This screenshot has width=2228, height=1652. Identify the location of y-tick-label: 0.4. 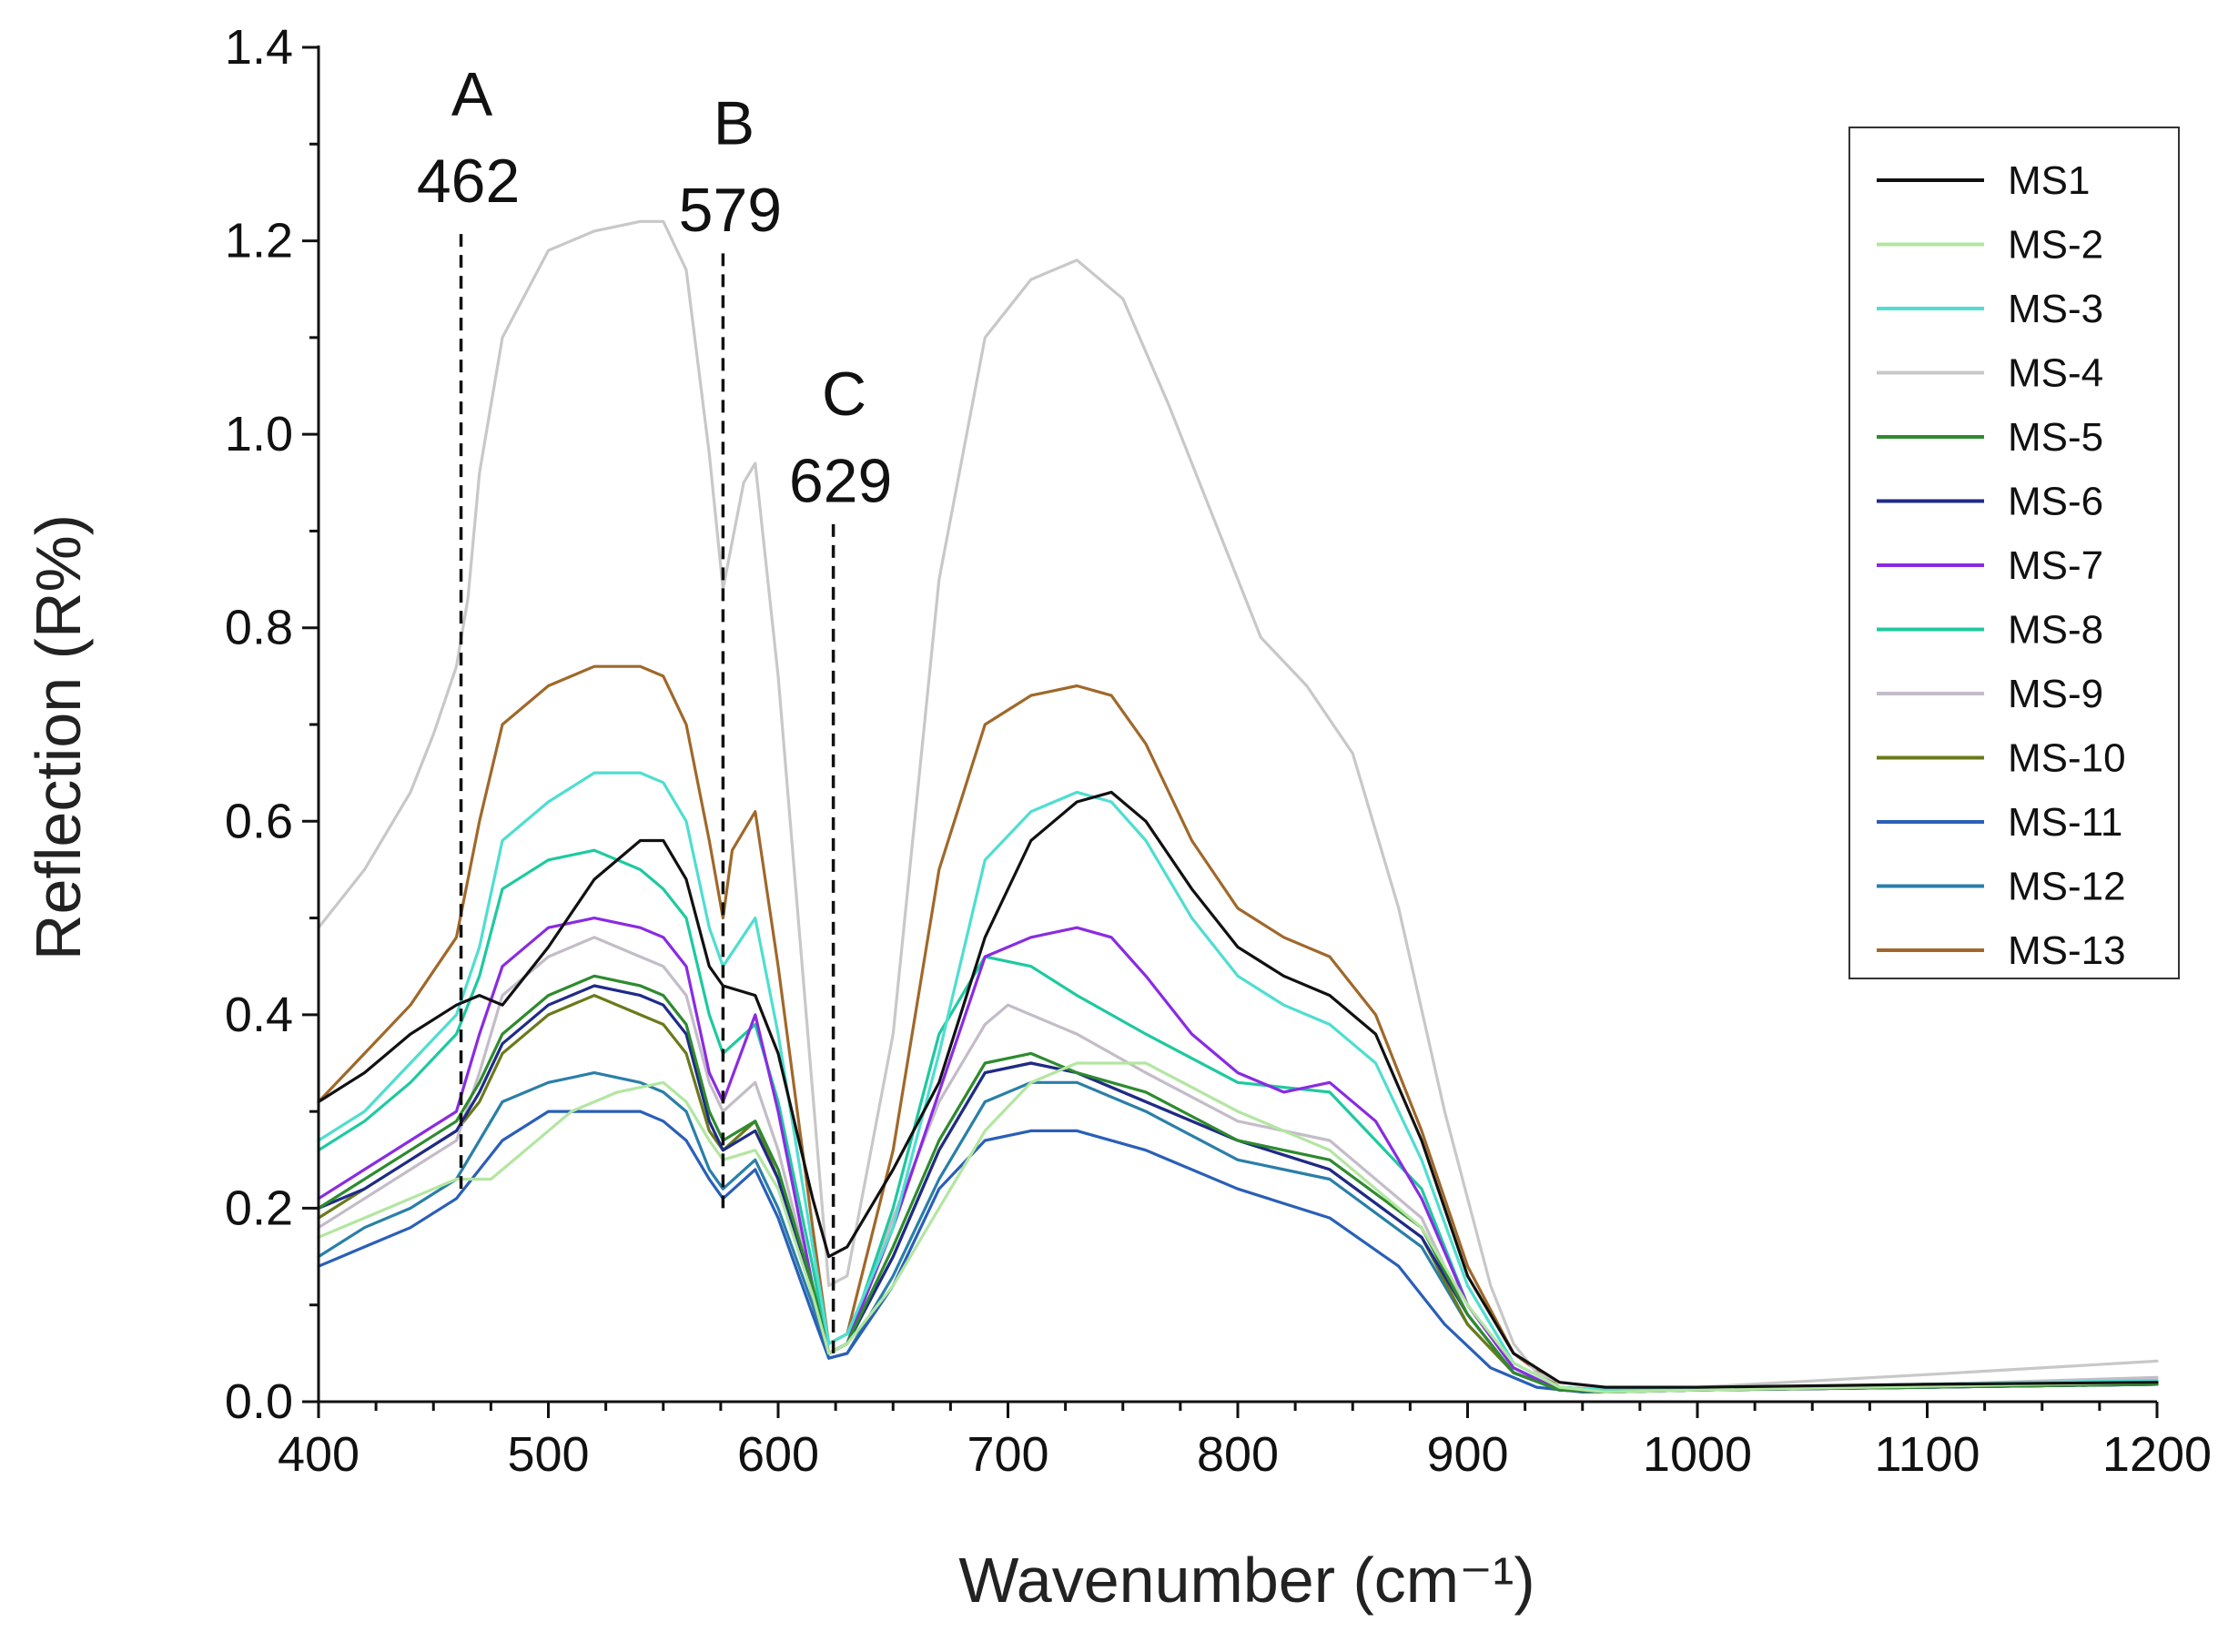
(259, 1015).